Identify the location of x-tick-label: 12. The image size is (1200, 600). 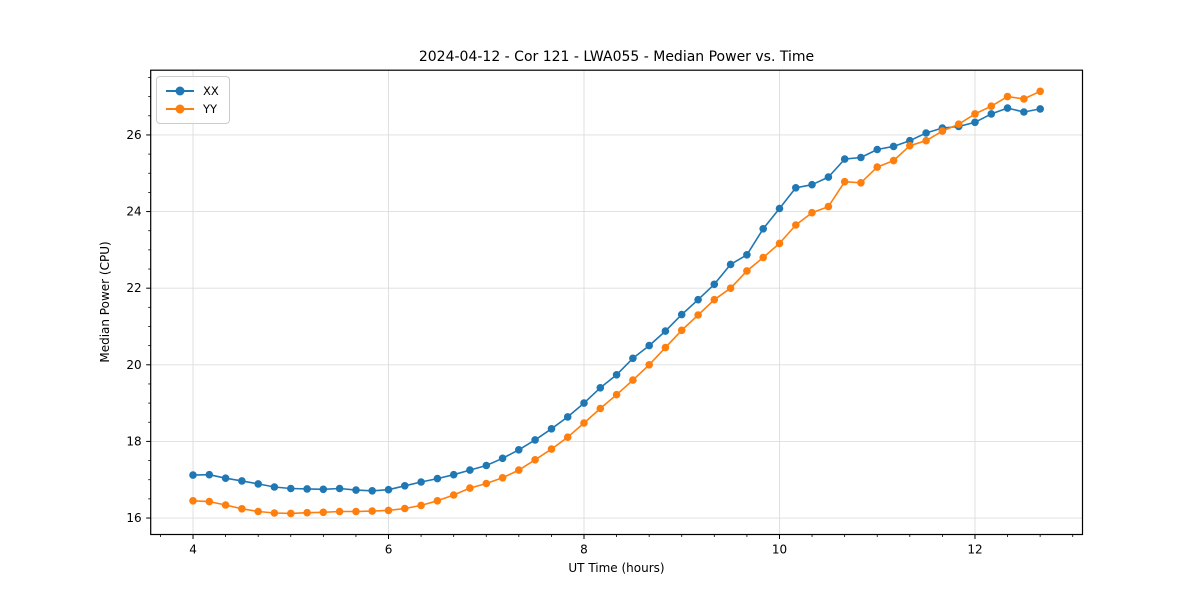
(974, 550).